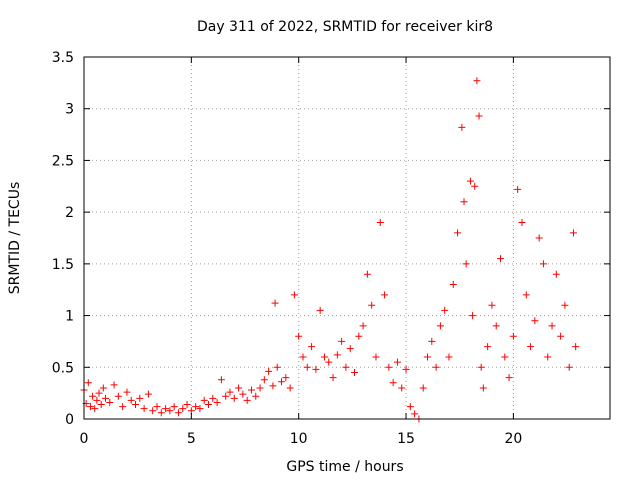 The height and width of the screenshot is (480, 640). Describe the element at coordinates (63, 368) in the screenshot. I see `y-tick-label: 0.5` at that location.